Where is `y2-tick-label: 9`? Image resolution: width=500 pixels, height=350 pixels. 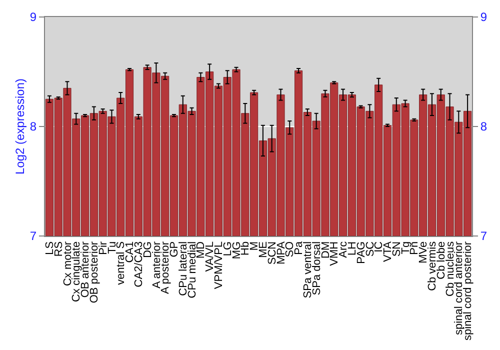
y2-tick-label: 9 is located at coordinates (484, 17).